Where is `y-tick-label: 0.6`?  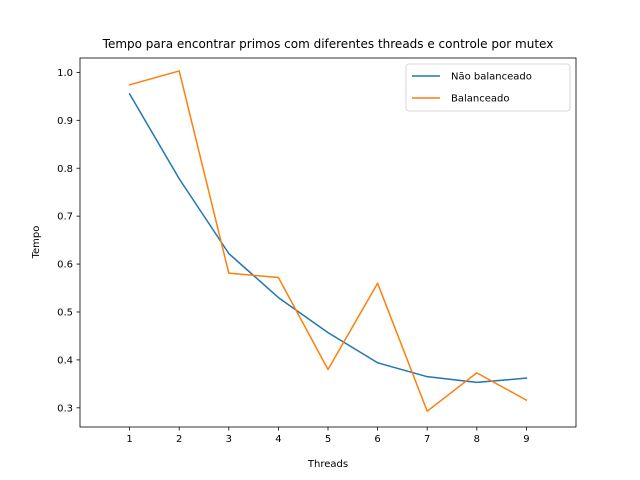 y-tick-label: 0.6 is located at coordinates (65, 265).